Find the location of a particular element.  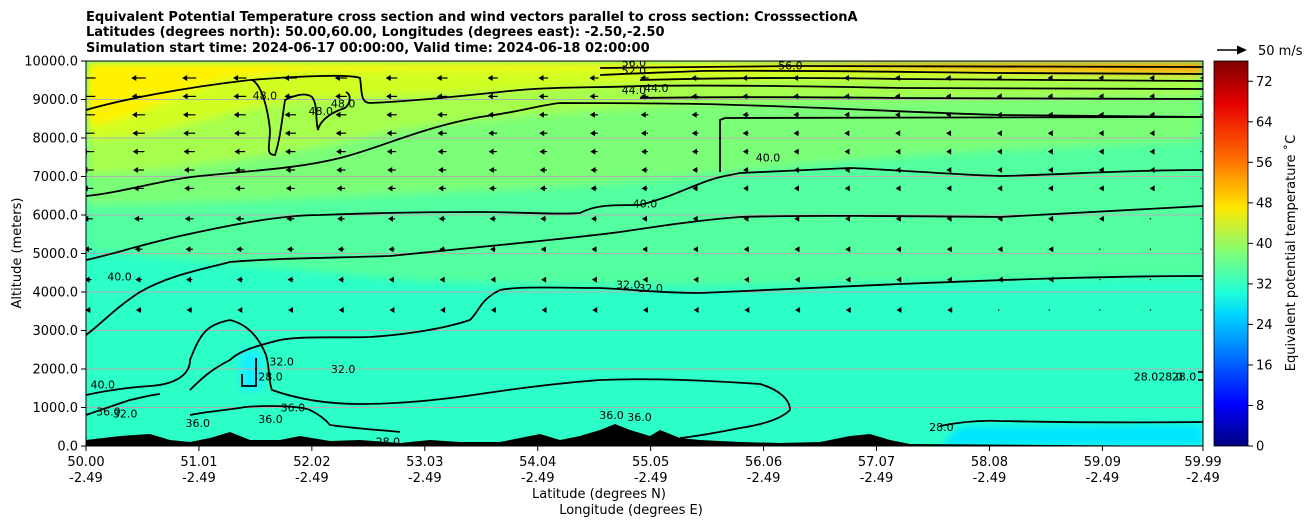

x-tick-label-lat: 55.05 is located at coordinates (650, 462).